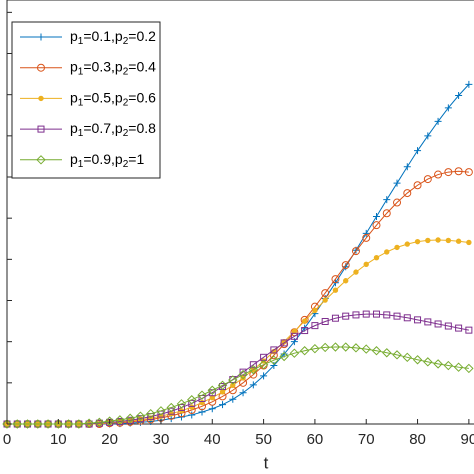 Image resolution: width=474 pixels, height=474 pixels. What do you see at coordinates (417, 439) in the screenshot?
I see `x-tick-label: 80` at bounding box center [417, 439].